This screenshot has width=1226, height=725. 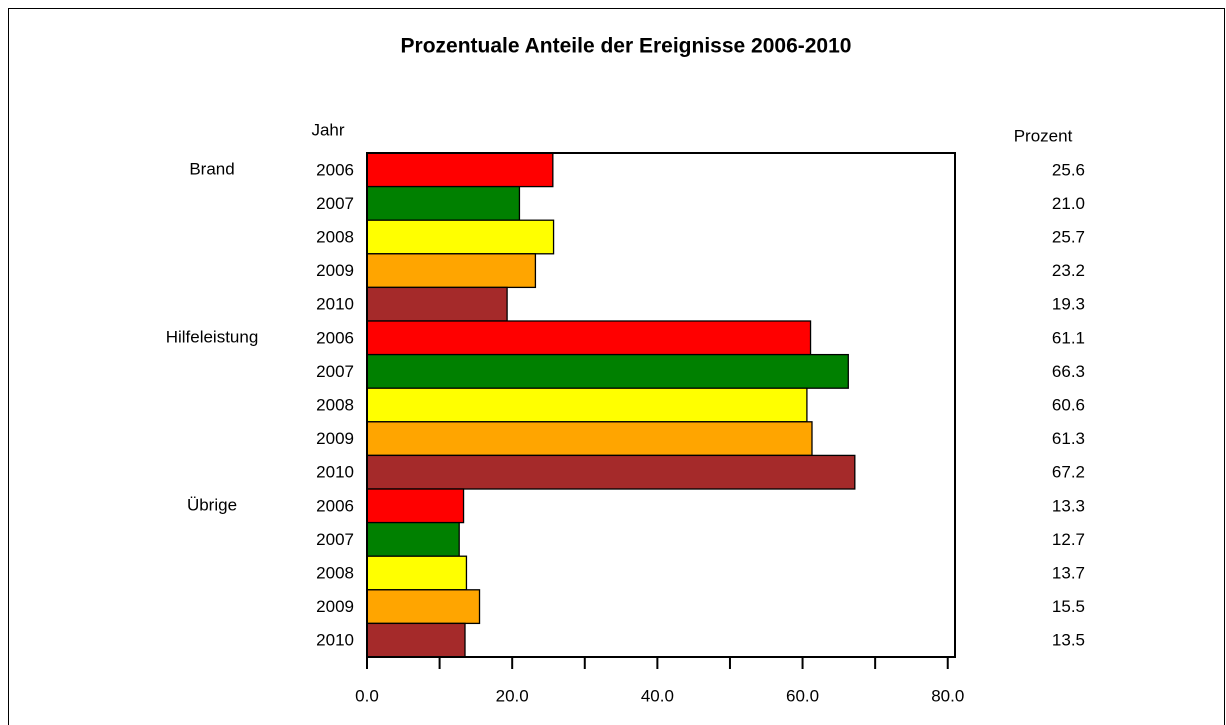 What do you see at coordinates (1043, 135) in the screenshot?
I see `value-column-label: Prozent` at bounding box center [1043, 135].